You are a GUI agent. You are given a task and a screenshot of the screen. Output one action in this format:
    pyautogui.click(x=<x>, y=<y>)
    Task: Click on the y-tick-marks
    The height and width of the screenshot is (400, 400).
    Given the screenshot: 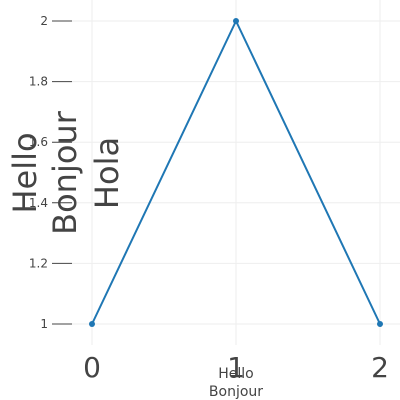 What is the action you would take?
    pyautogui.click(x=62, y=172)
    